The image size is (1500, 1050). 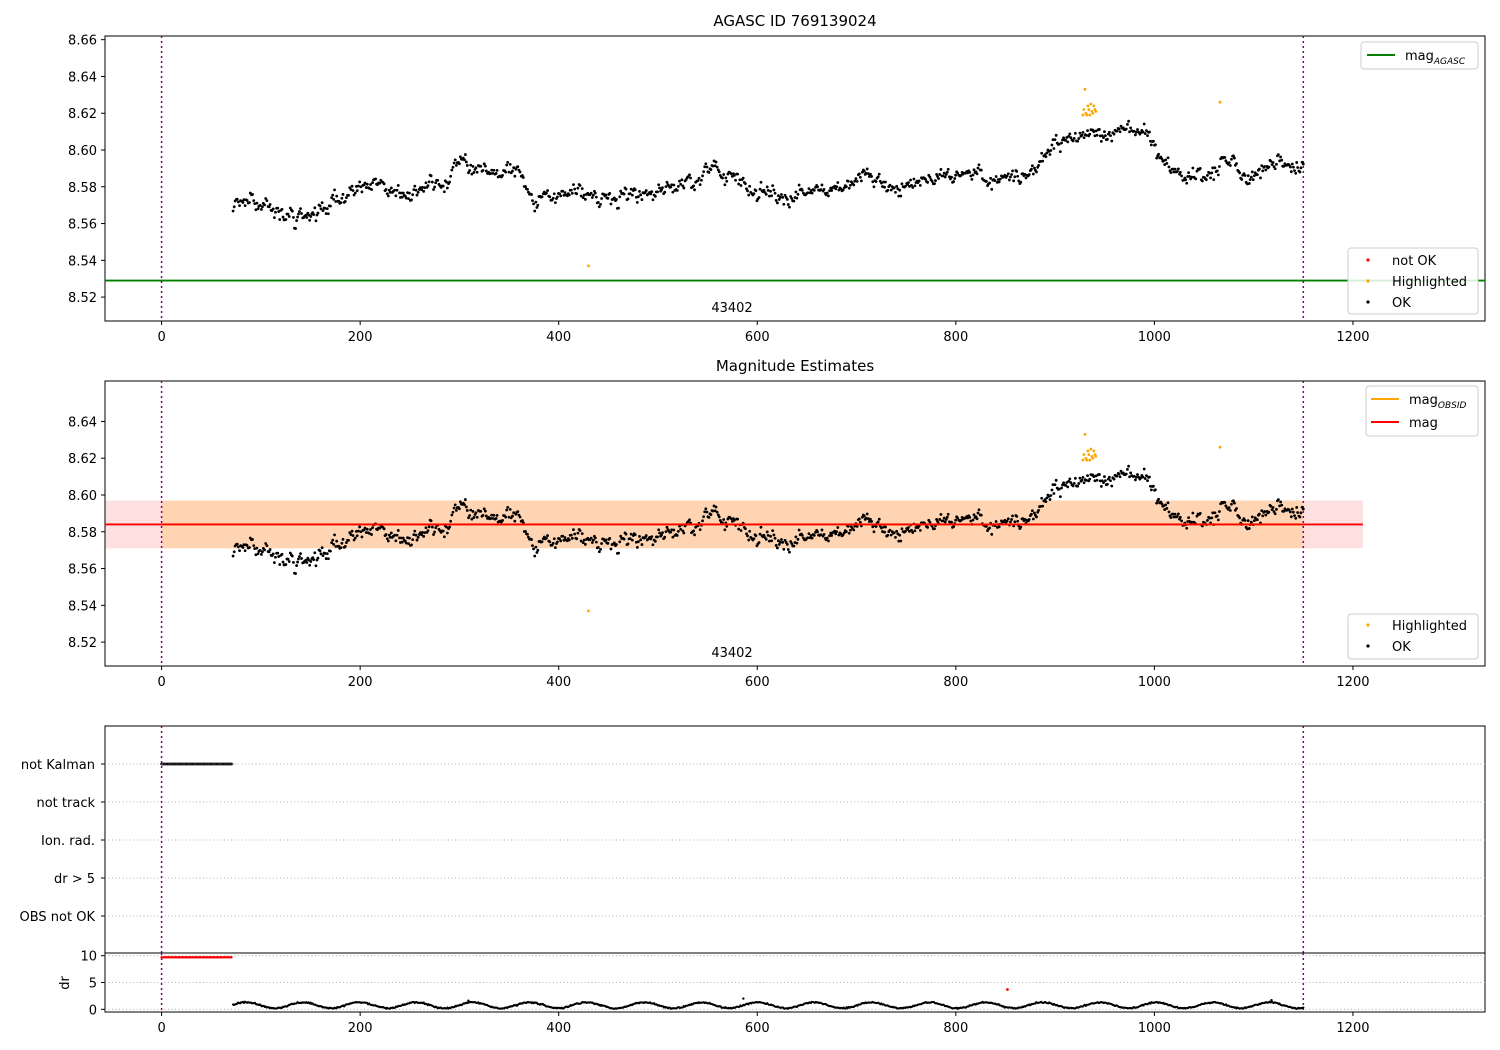 What do you see at coordinates (757, 337) in the screenshot?
I see `x-tick-label: 600` at bounding box center [757, 337].